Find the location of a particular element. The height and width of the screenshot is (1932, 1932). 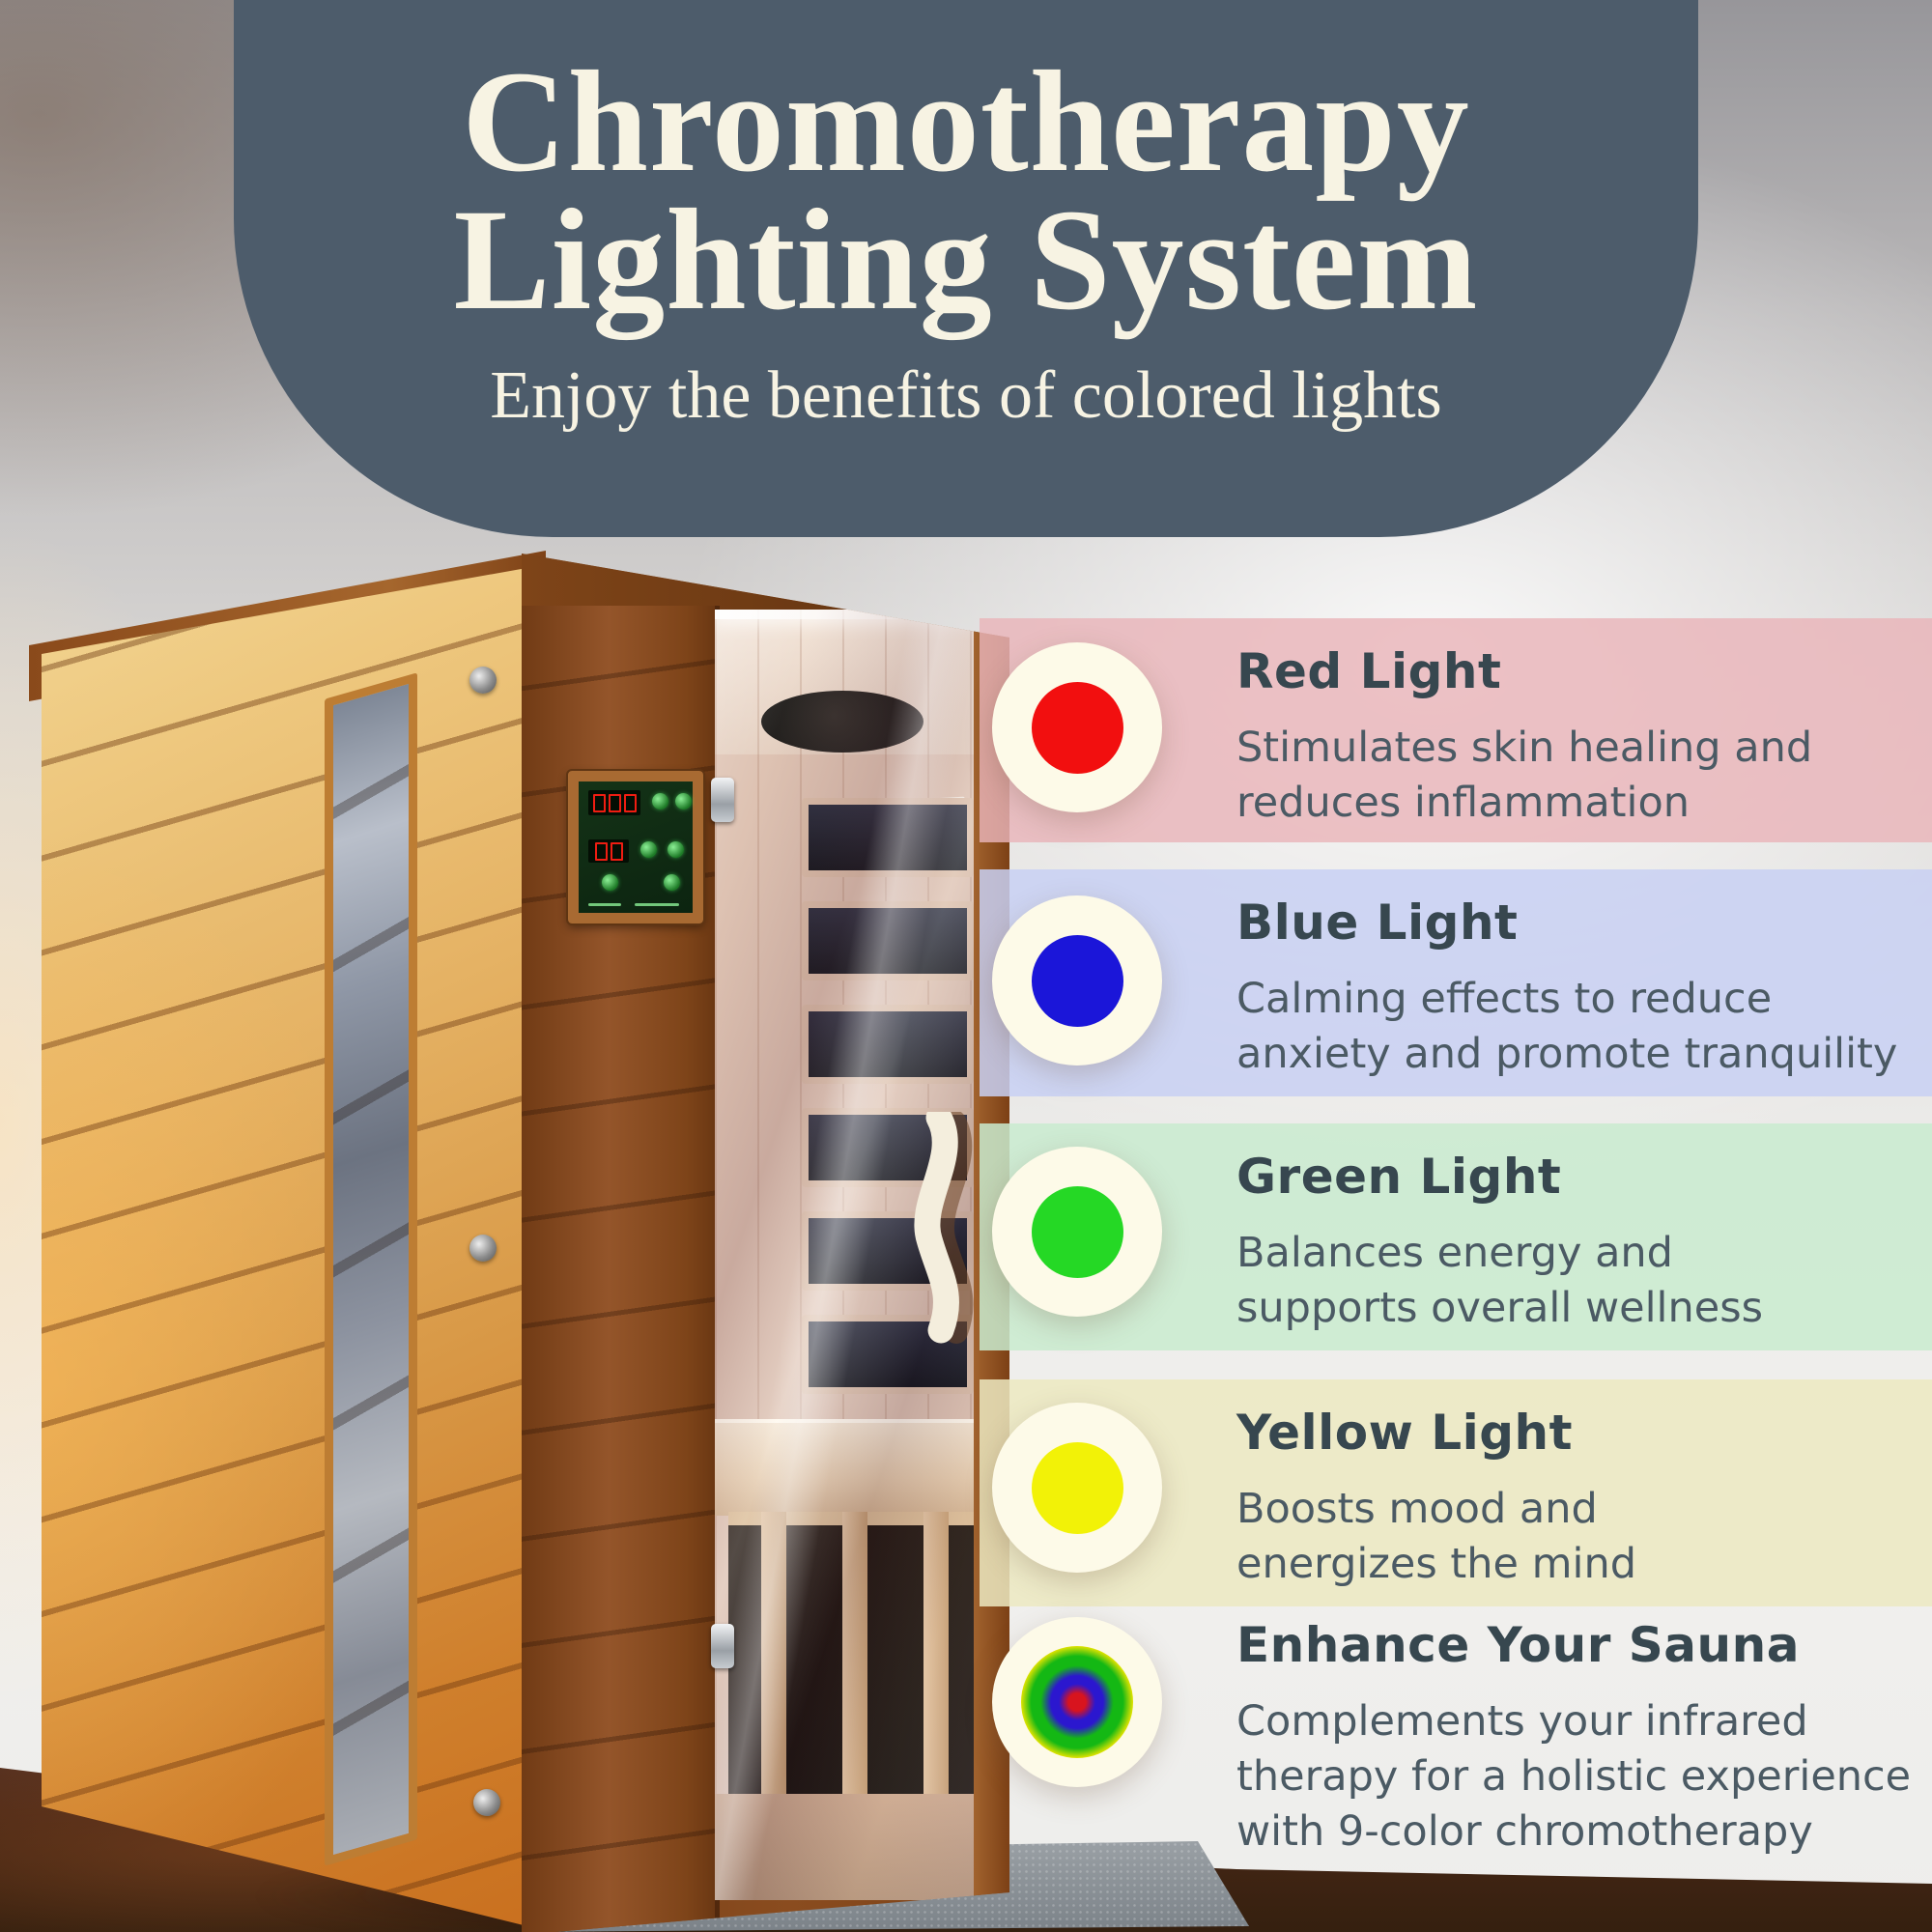

benefit-title: Blue Light is located at coordinates (1377, 923).